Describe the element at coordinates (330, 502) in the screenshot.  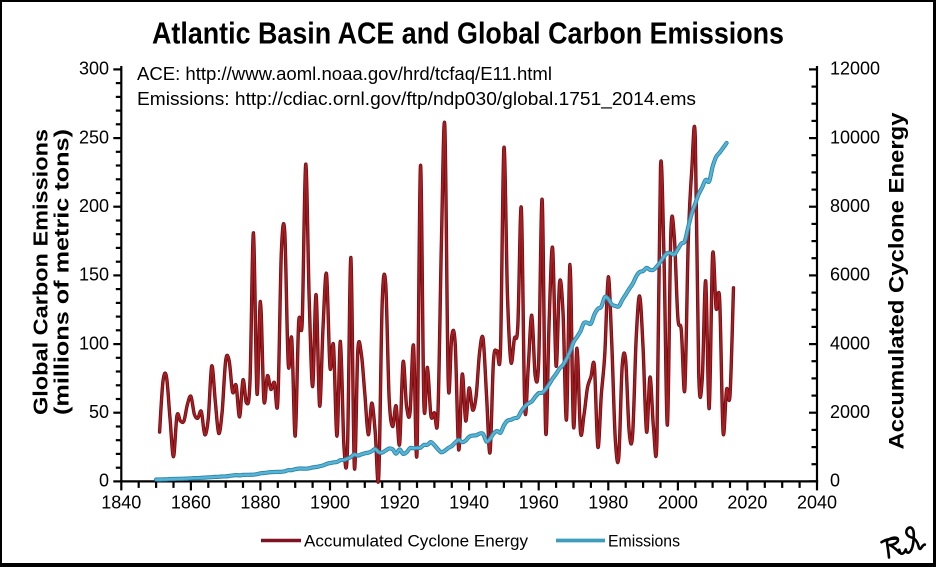
I see `svg-text: 1900` at that location.